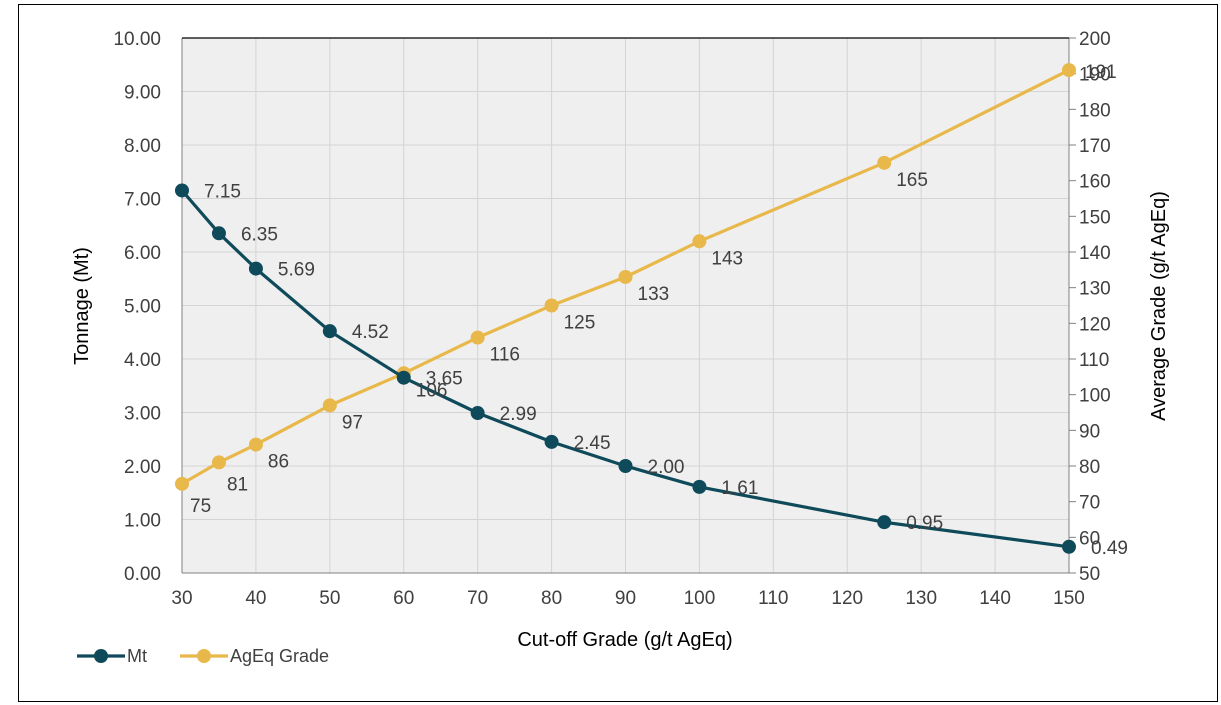 The height and width of the screenshot is (705, 1221). I want to click on y2-tick-label: 60, so click(1089, 538).